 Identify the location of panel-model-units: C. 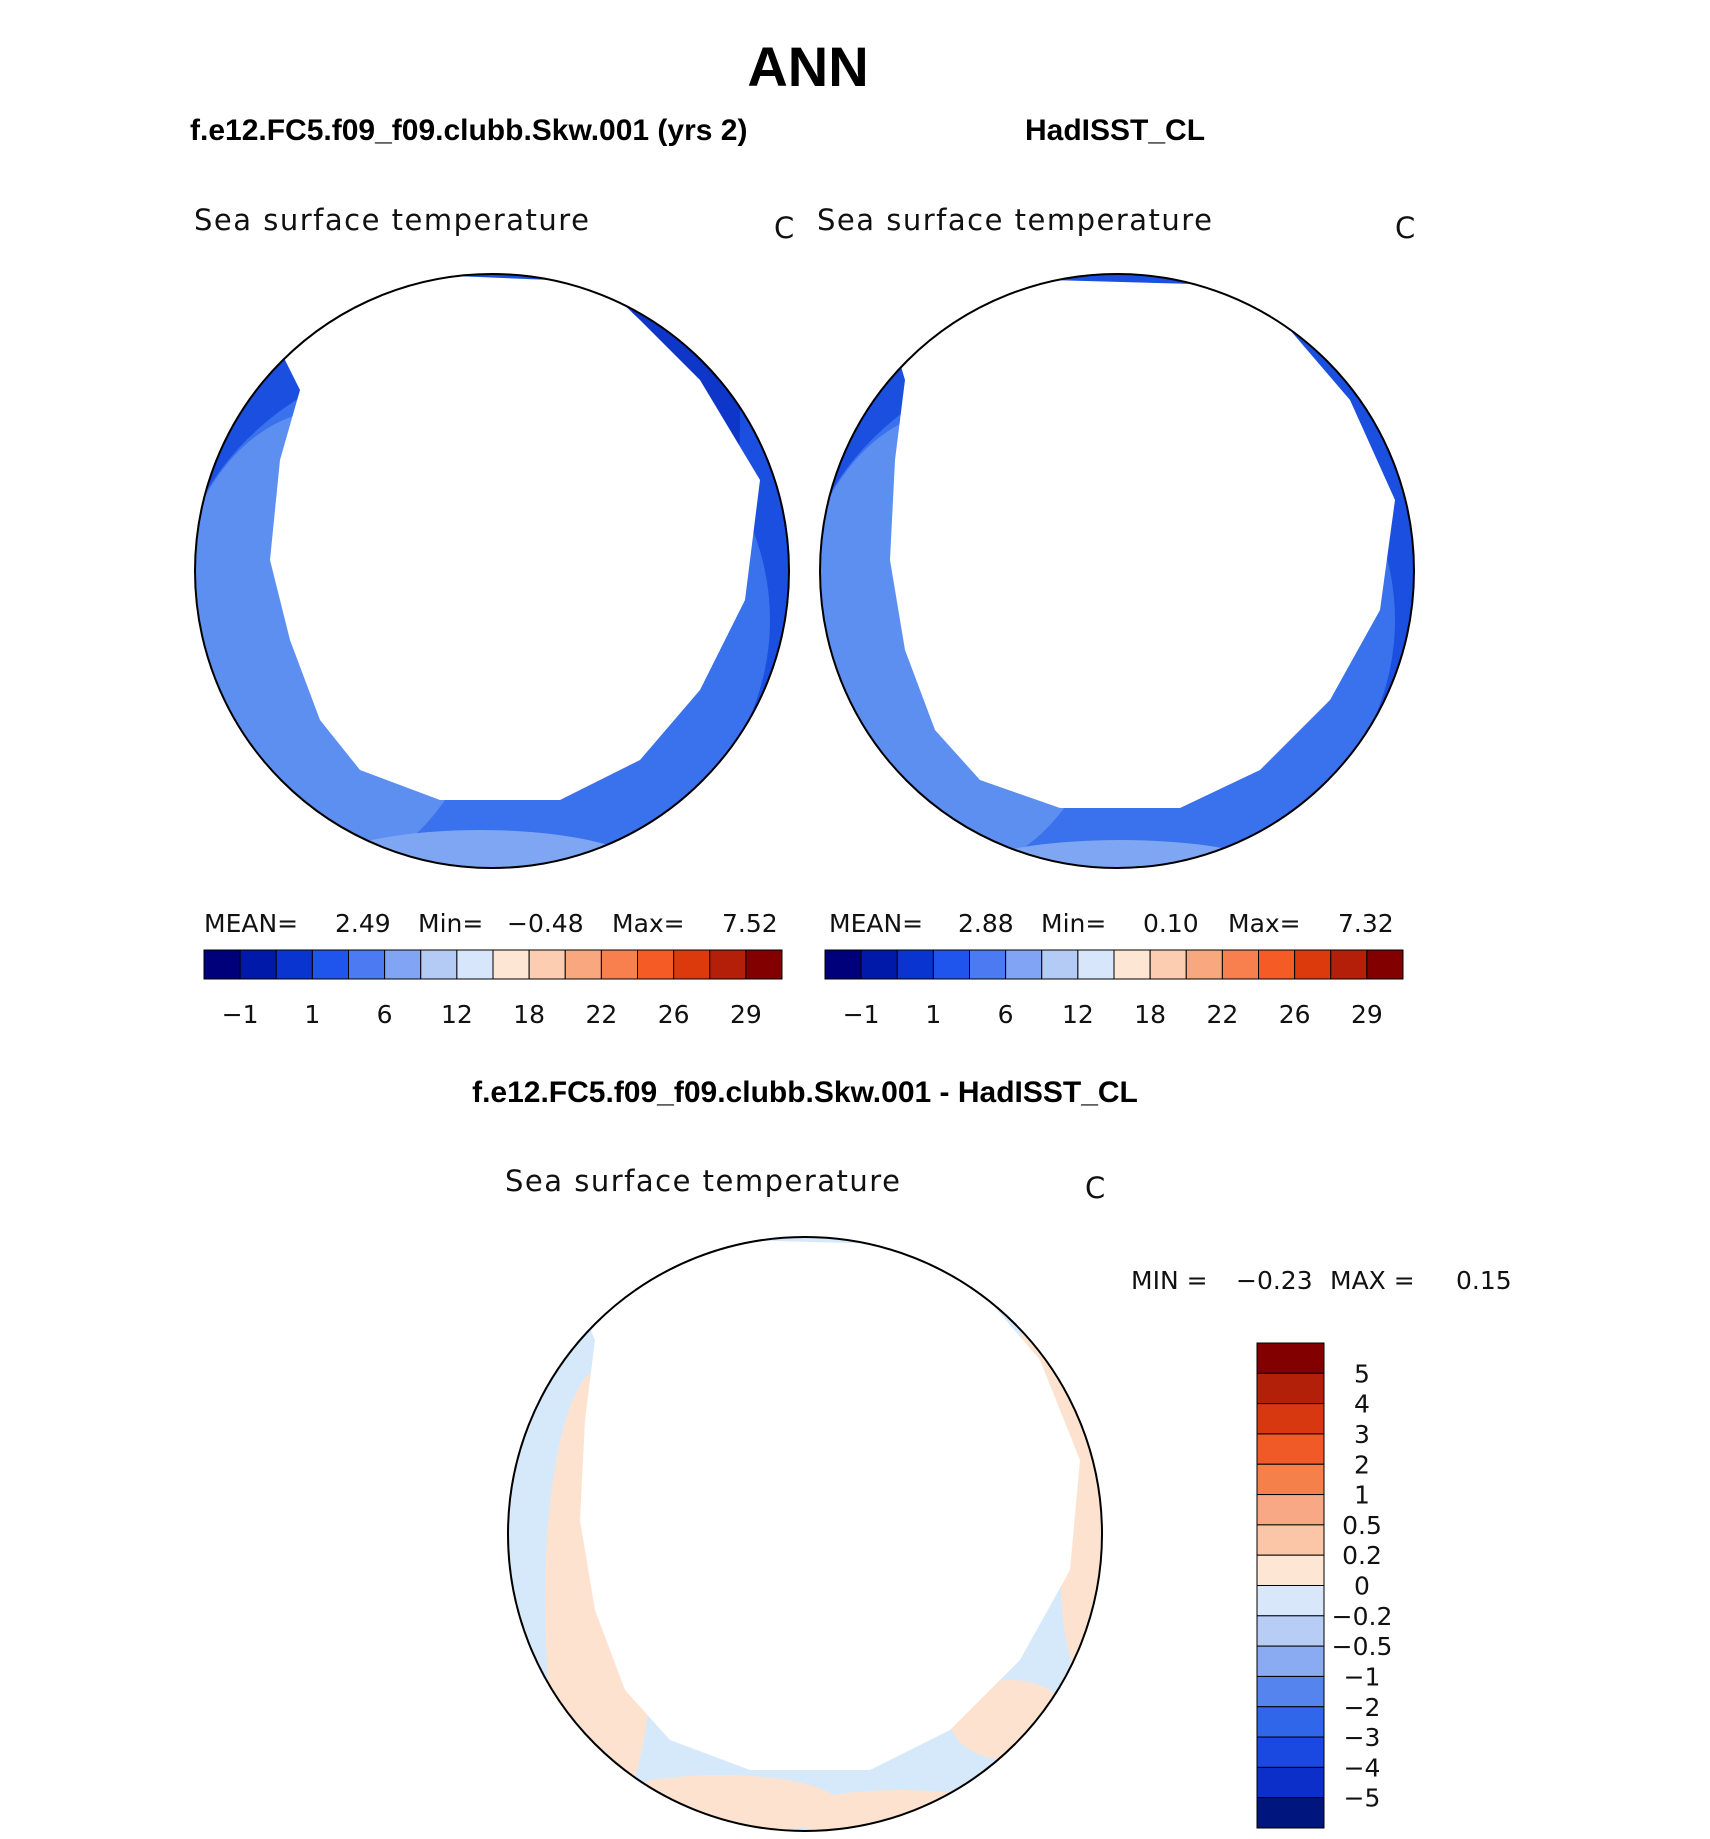
(784, 228).